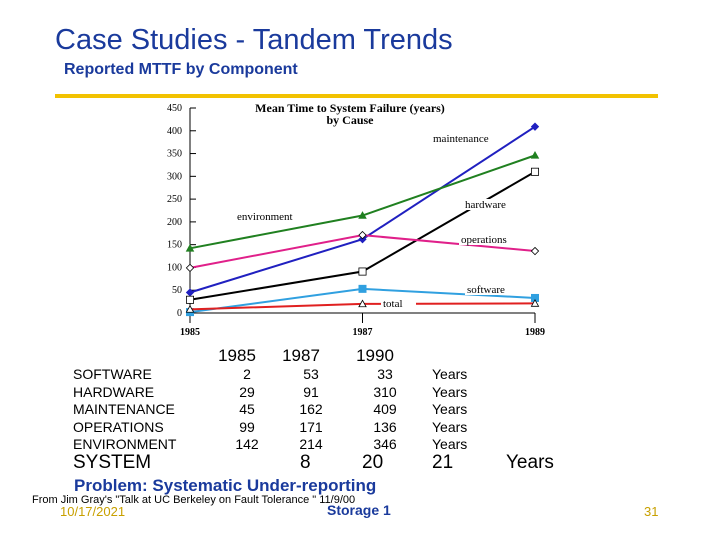  I want to click on table-cell: 171, so click(311, 426).